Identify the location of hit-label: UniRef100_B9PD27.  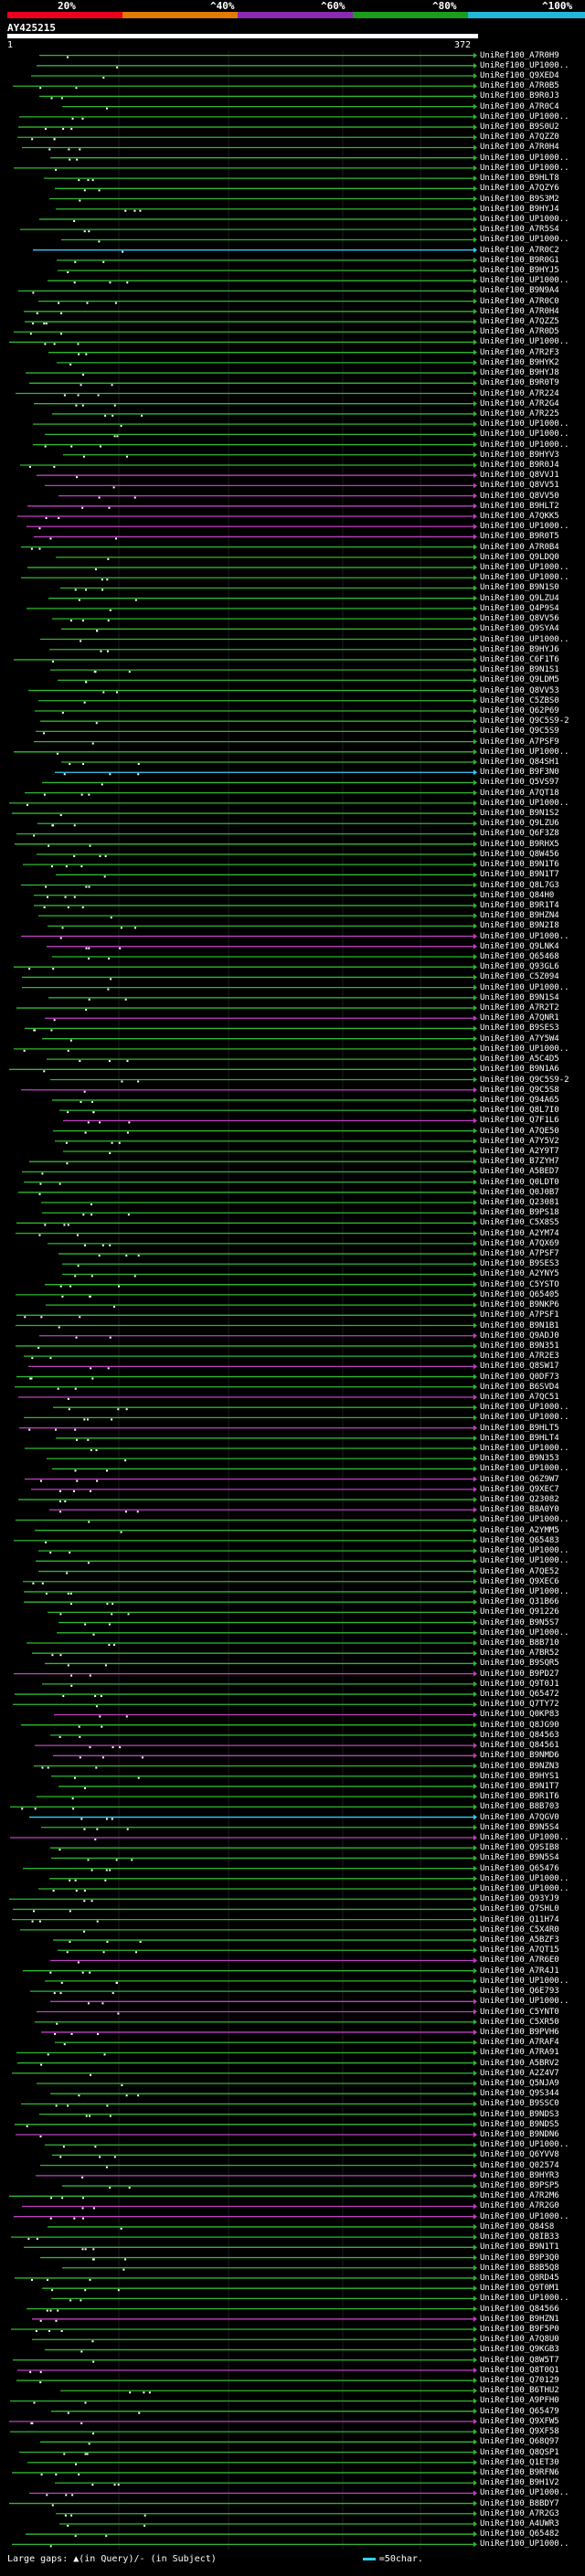
(519, 1674).